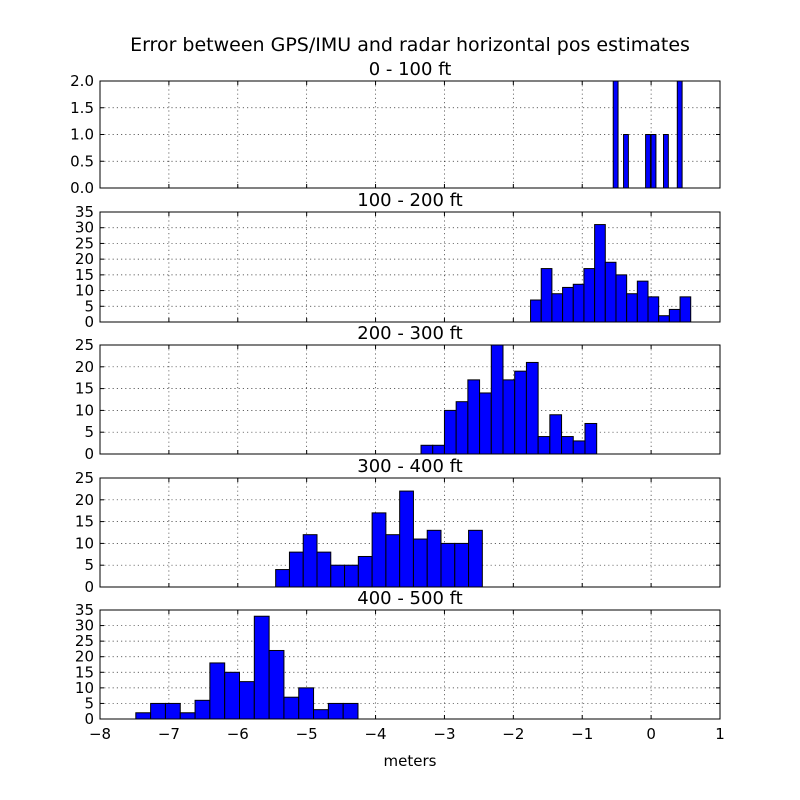  Describe the element at coordinates (82, 188) in the screenshot. I see `y-tick-label: 0.0` at that location.